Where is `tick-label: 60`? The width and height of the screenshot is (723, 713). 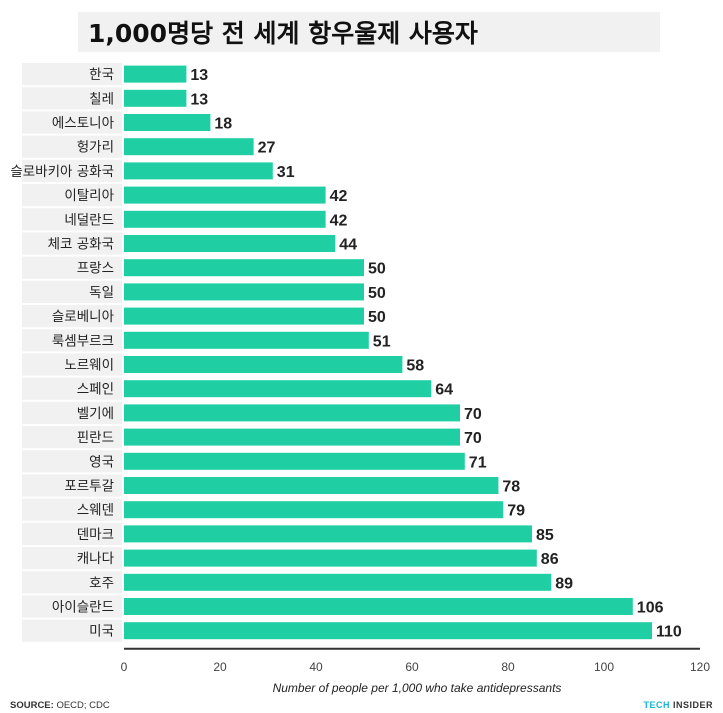 tick-label: 60 is located at coordinates (412, 667).